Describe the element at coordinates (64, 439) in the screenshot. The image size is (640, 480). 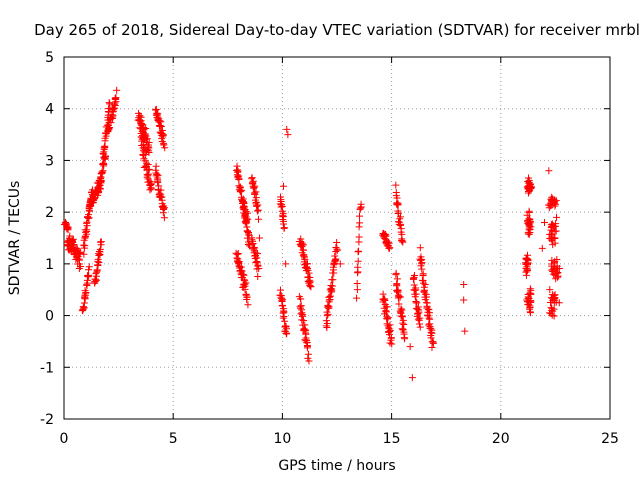
I see `x-tick-label: 0` at that location.